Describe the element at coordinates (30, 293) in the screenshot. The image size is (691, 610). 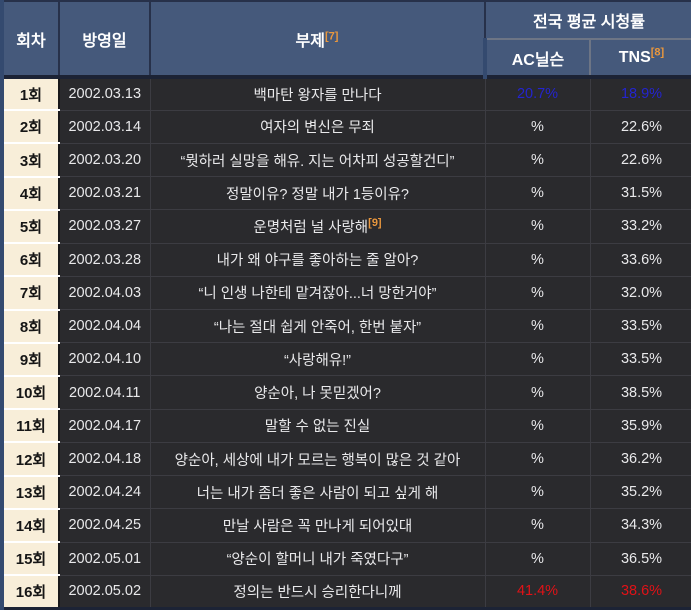
I see `episode-cell: 7회` at that location.